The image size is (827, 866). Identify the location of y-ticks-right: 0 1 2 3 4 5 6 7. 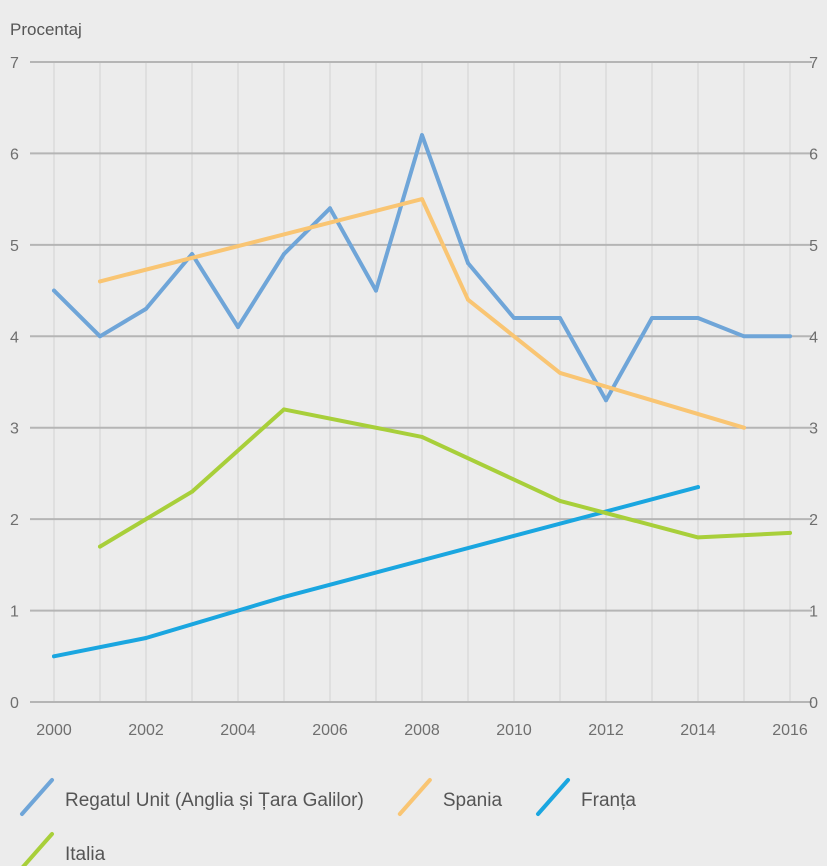
(813, 383).